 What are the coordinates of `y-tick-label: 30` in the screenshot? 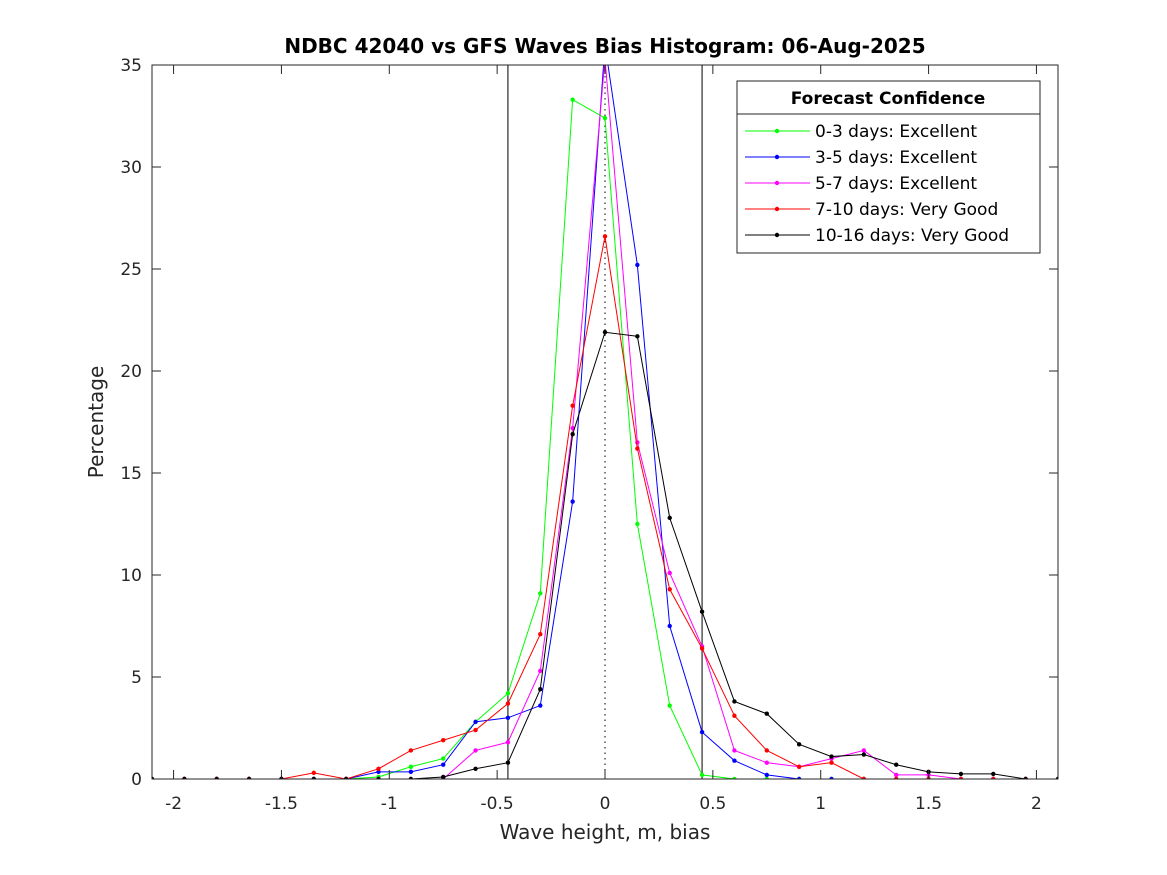 It's located at (131, 168).